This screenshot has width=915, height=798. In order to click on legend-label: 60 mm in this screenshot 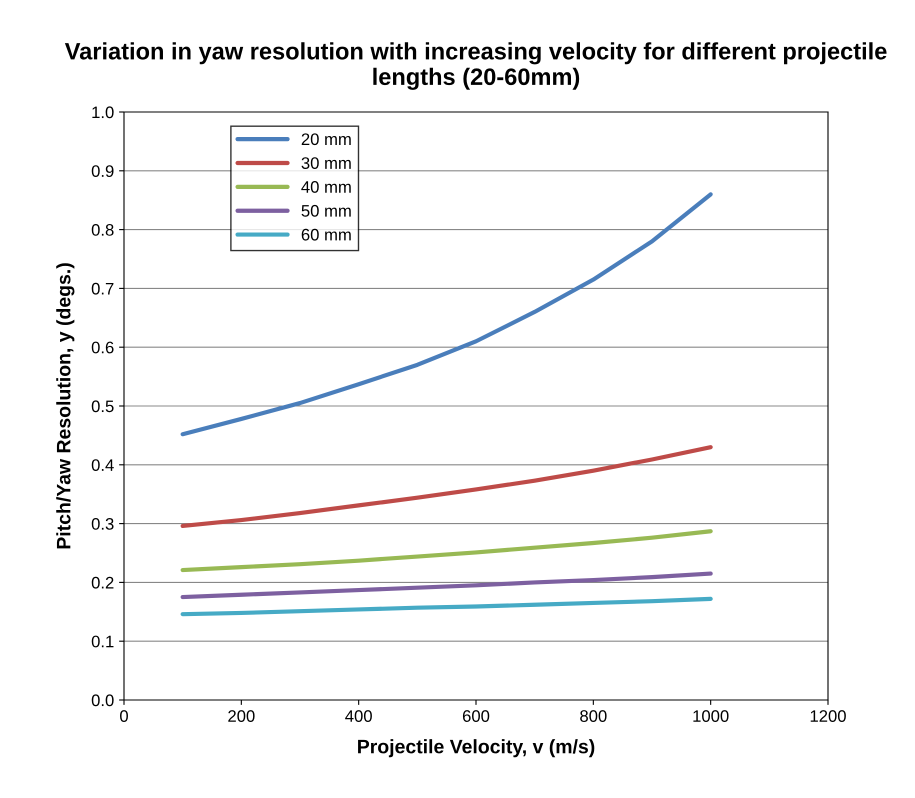, I will do `click(326, 234)`.